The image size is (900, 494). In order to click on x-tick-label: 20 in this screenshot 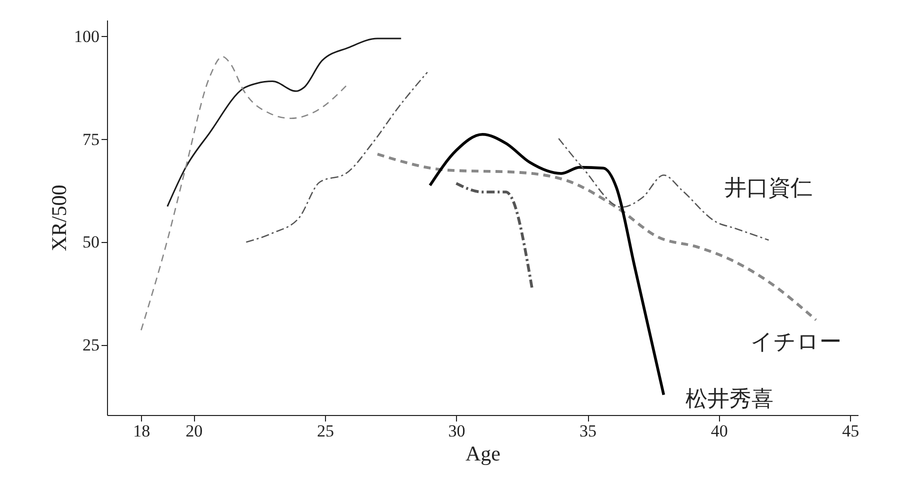, I will do `click(194, 431)`.